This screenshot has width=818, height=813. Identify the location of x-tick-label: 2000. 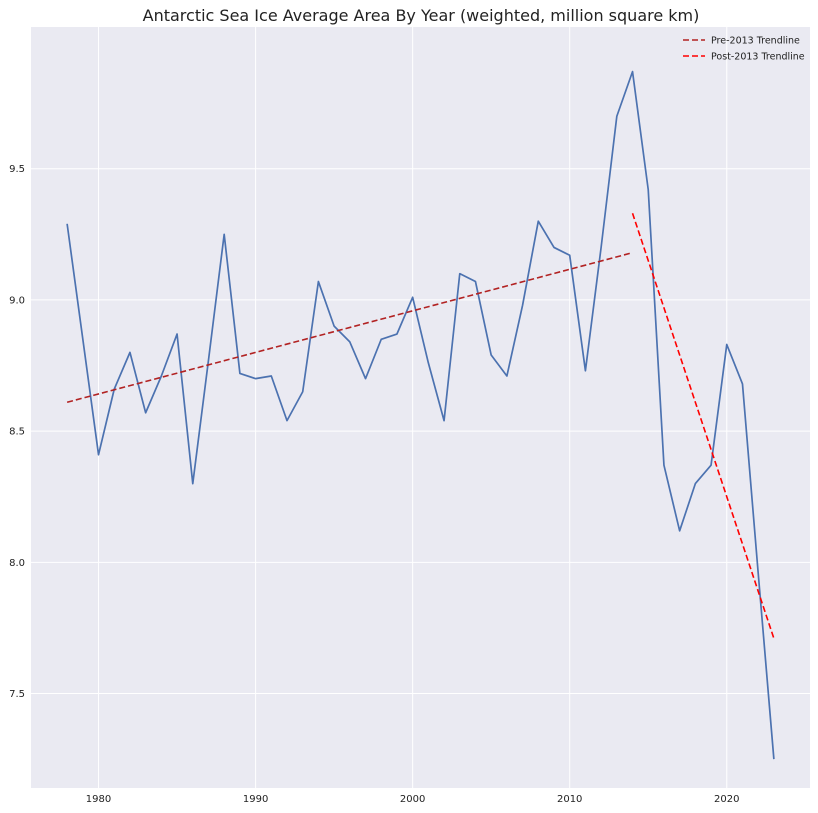
(412, 799).